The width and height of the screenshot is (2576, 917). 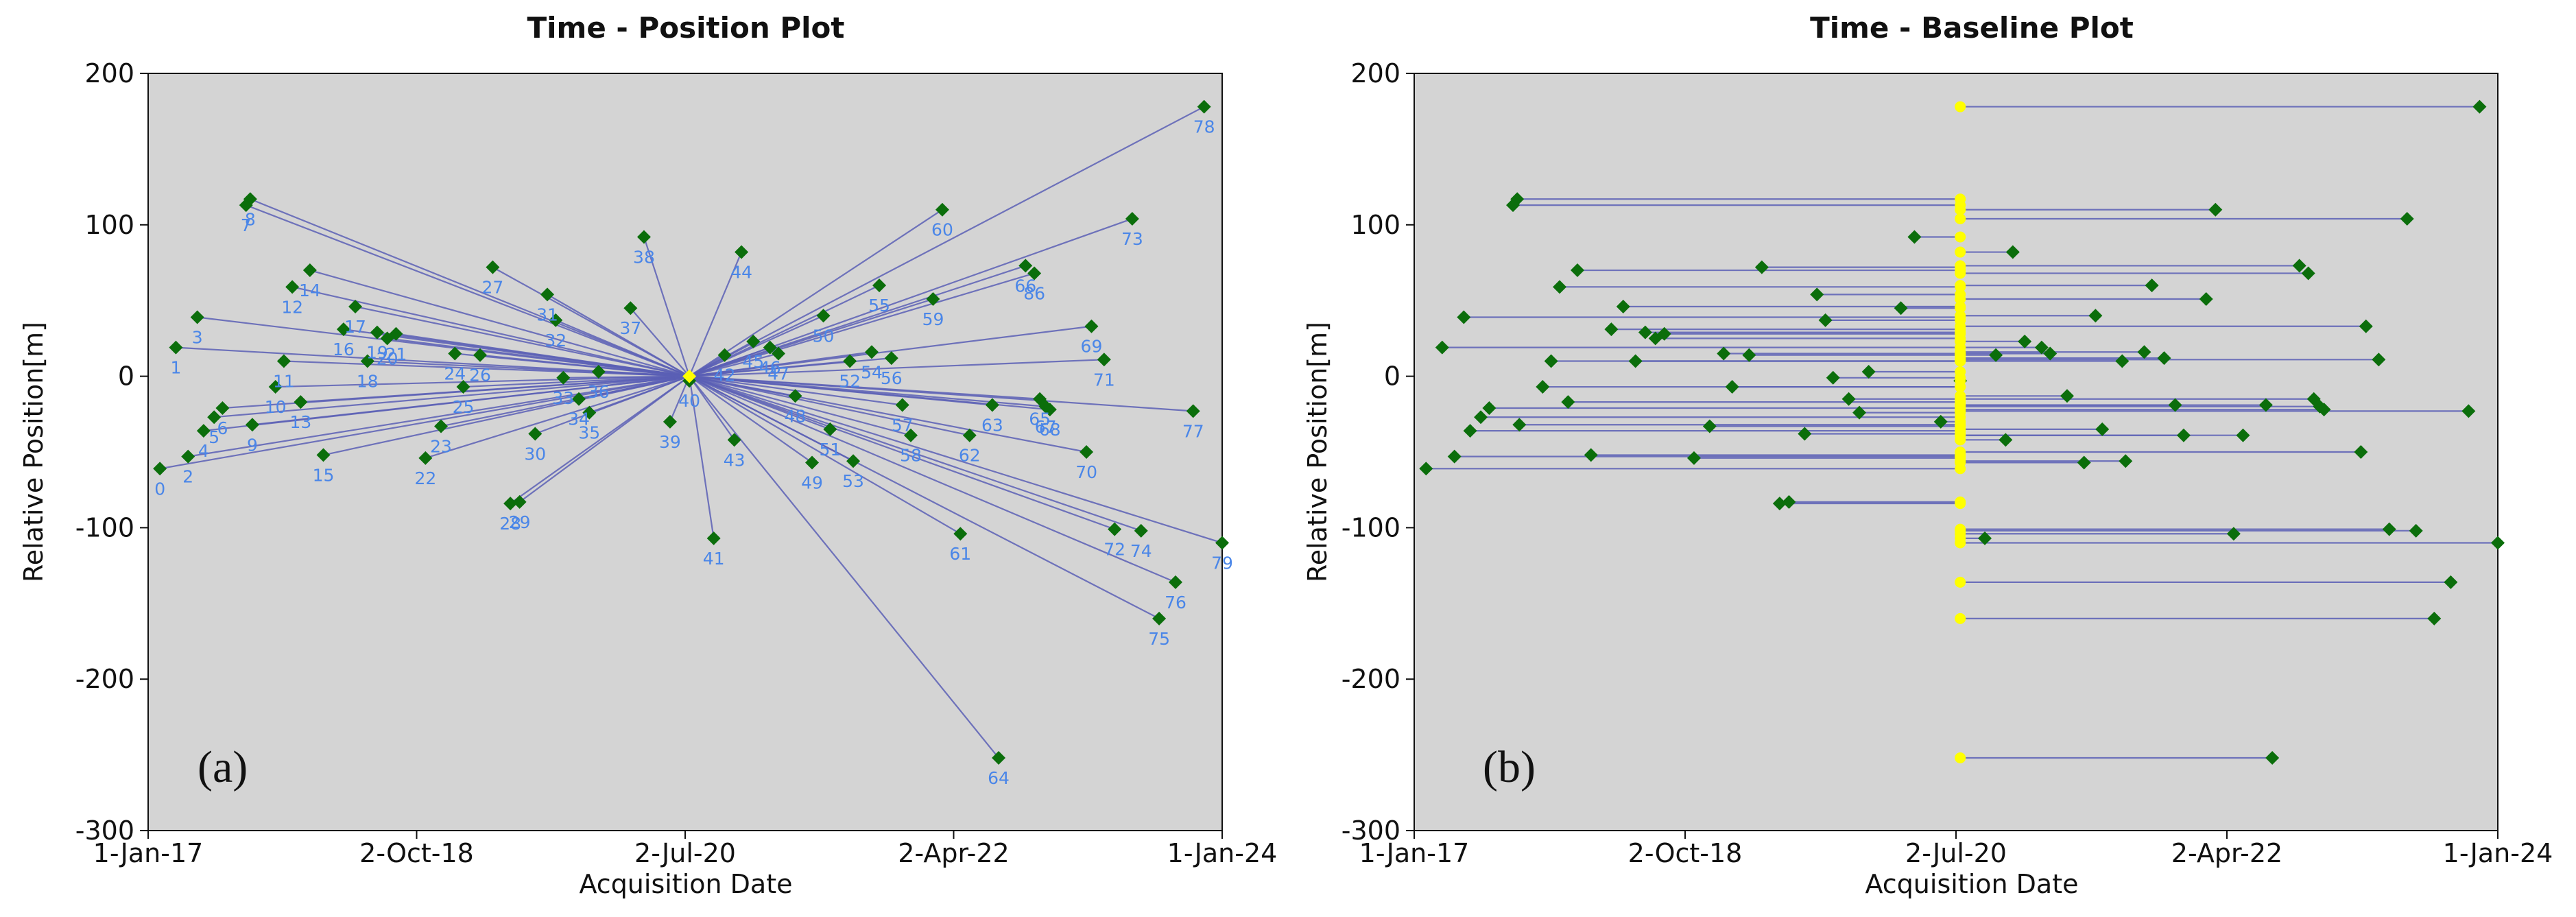 What do you see at coordinates (1132, 239) in the screenshot?
I see `acquisition-label: 73` at bounding box center [1132, 239].